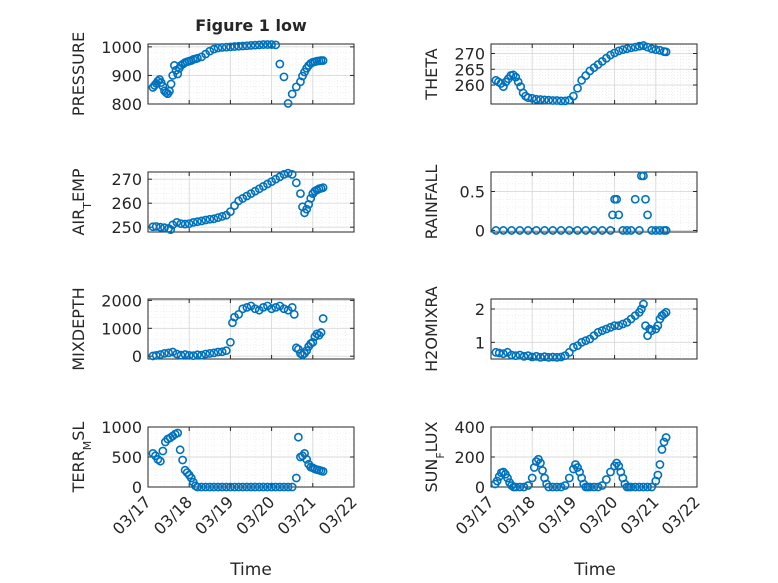  I want to click on x-axis-label-left: Time, so click(250, 570).